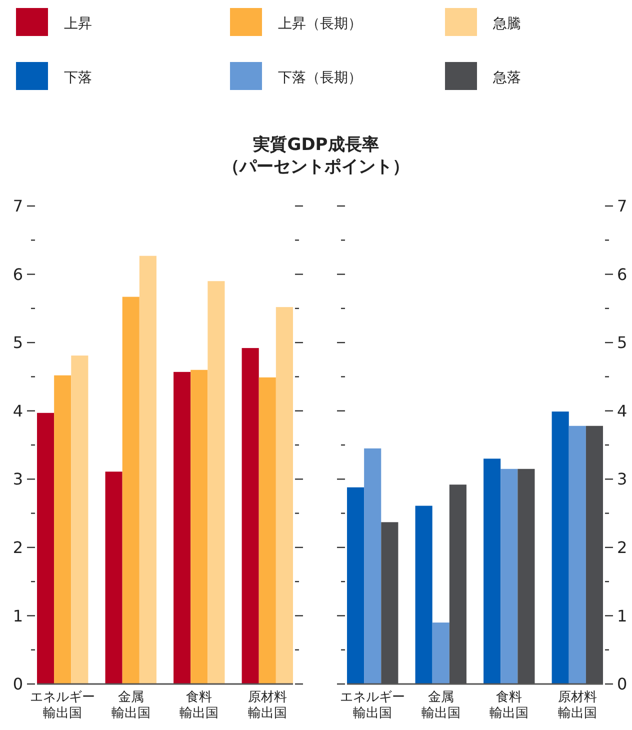  What do you see at coordinates (17, 206) in the screenshot?
I see `y-tick-label: 7` at bounding box center [17, 206].